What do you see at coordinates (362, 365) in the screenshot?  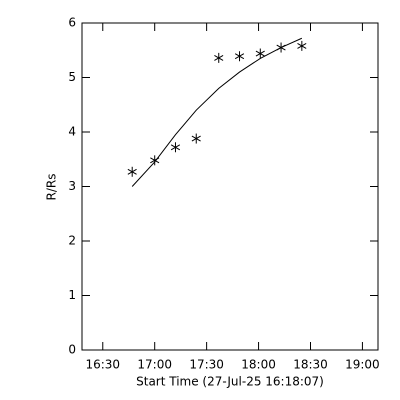 I see `x-tick-label: 19:00` at bounding box center [362, 365].